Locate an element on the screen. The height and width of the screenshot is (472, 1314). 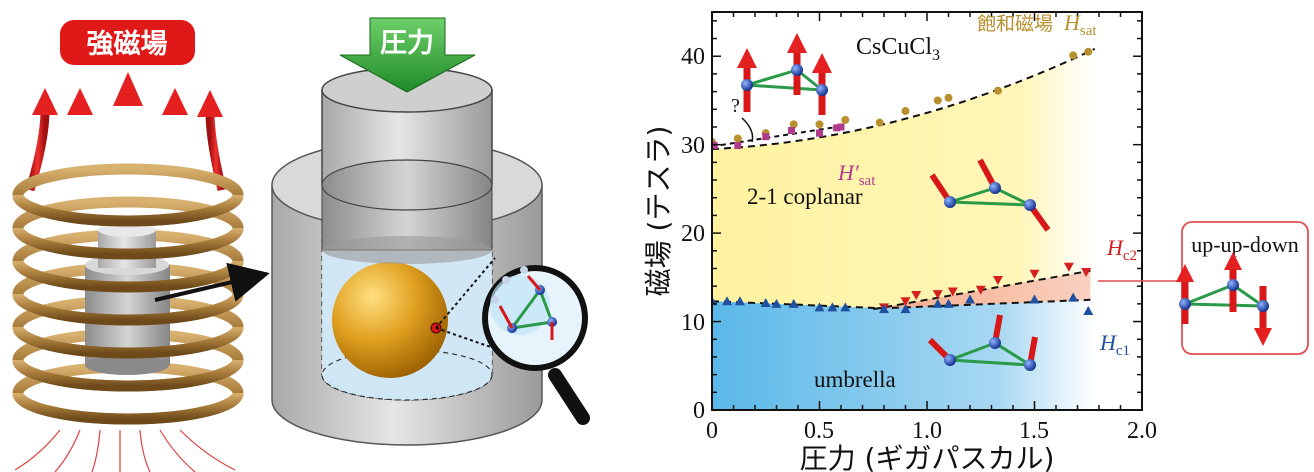
pressure-arrow is located at coordinates (407, 55).